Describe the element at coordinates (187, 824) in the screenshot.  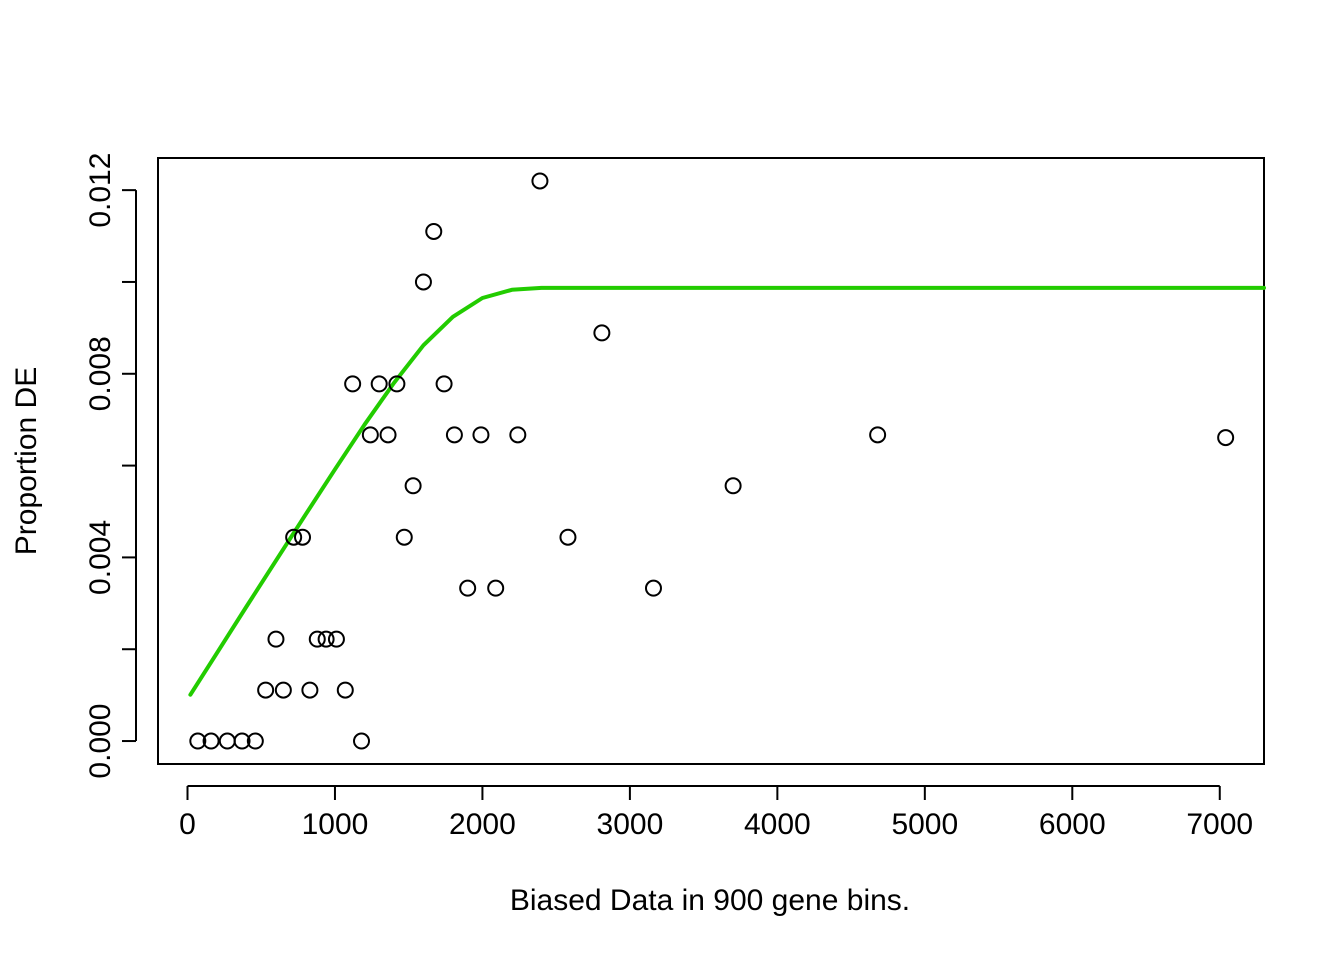
I see `x-tick-label: 0` at that location.